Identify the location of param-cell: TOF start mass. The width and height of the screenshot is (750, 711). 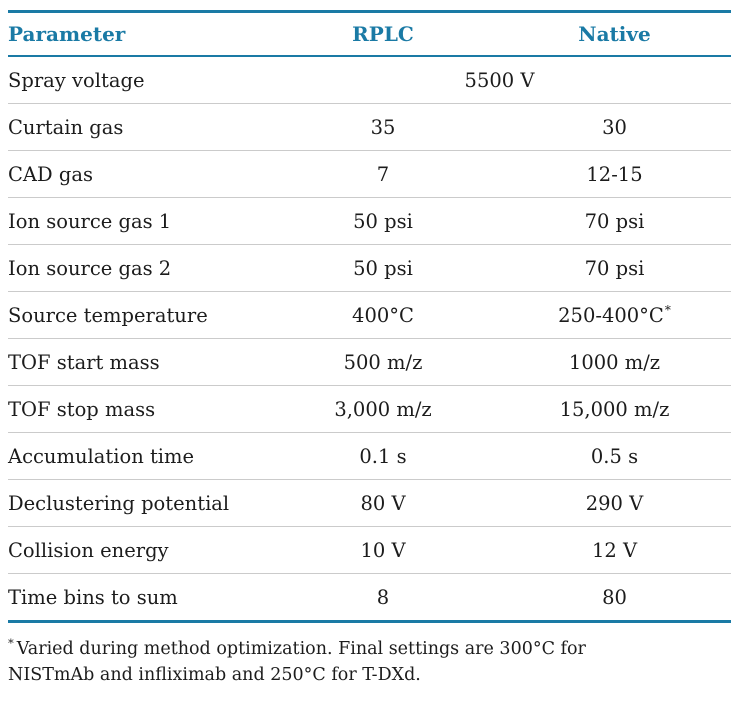
(138, 362).